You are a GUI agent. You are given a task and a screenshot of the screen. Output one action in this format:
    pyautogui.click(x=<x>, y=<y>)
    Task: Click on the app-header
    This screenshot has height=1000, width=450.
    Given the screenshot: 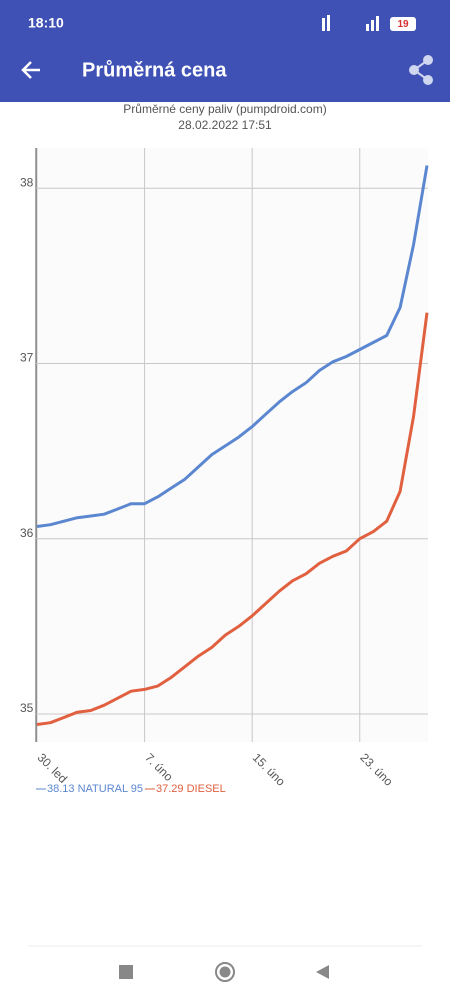 What is the action you would take?
    pyautogui.click(x=225, y=51)
    